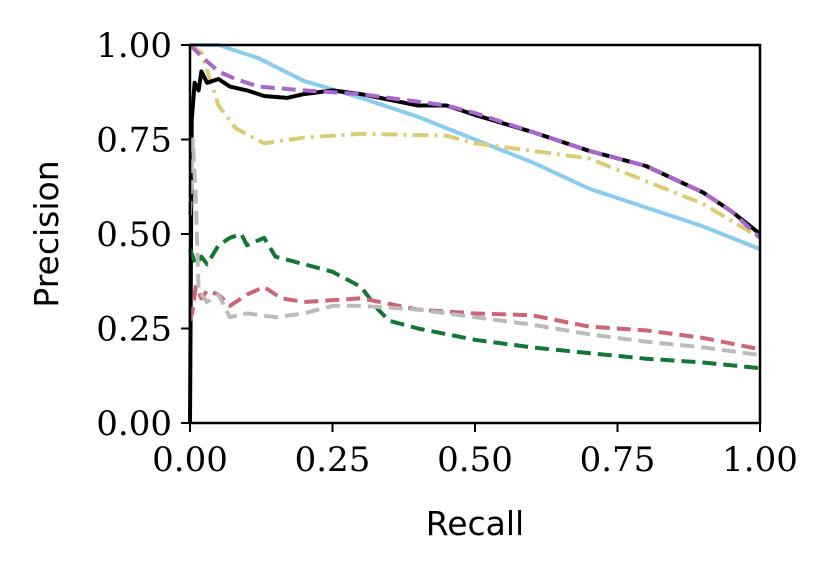  Describe the element at coordinates (333, 460) in the screenshot. I see `x-tick-label: 0.25` at that location.